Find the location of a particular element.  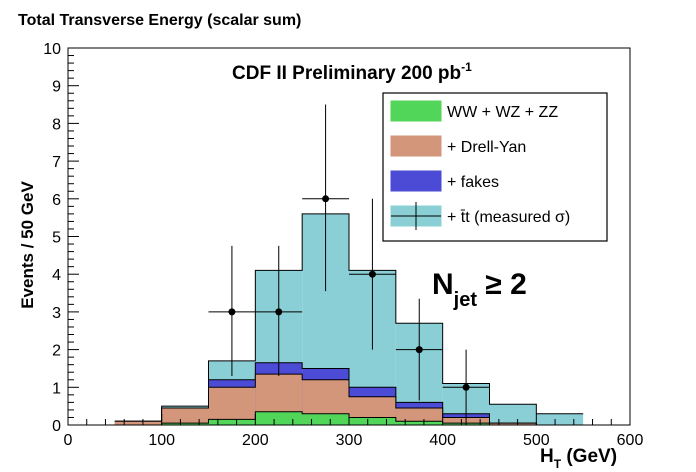

x-tick-label: 100 is located at coordinates (161, 440).